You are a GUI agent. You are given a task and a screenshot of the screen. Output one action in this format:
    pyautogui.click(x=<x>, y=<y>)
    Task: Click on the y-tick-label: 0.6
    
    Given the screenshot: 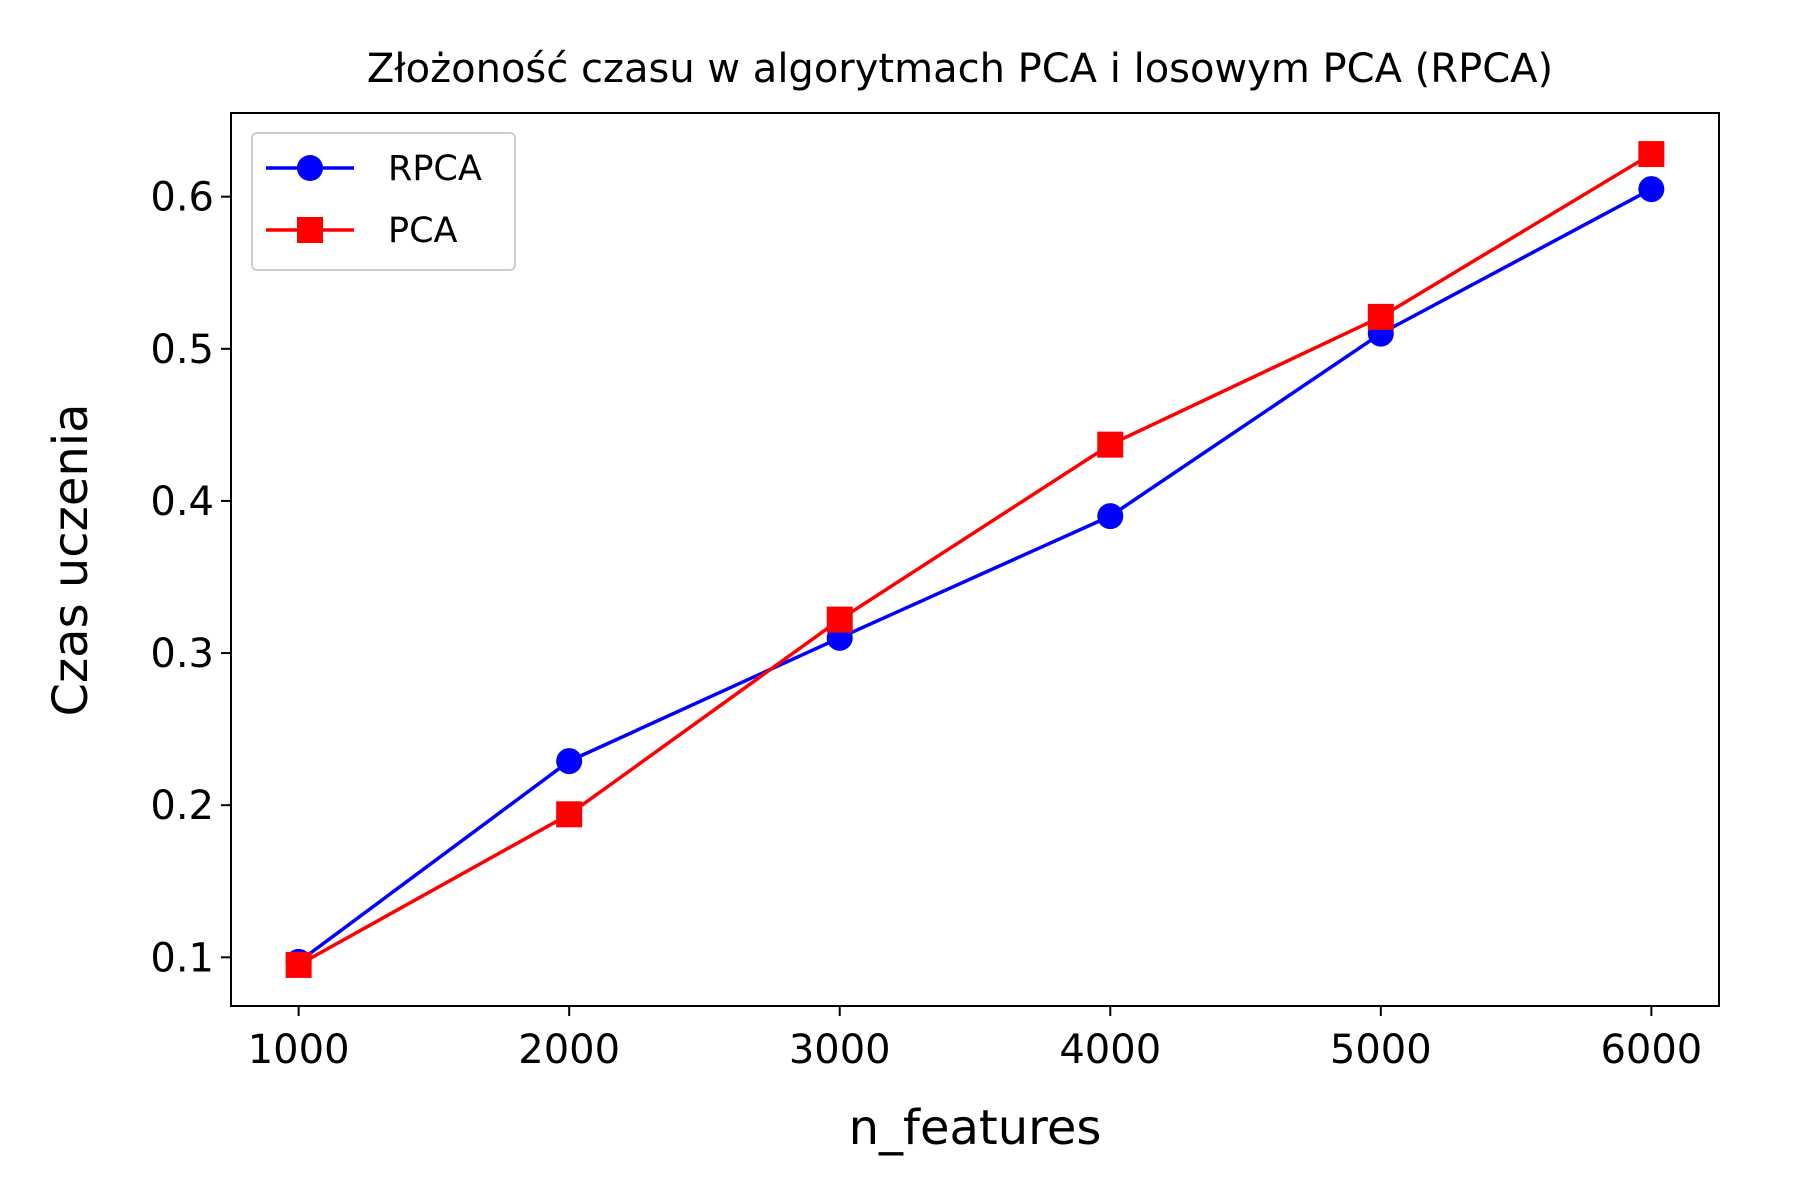 What is the action you would take?
    pyautogui.click(x=182, y=198)
    